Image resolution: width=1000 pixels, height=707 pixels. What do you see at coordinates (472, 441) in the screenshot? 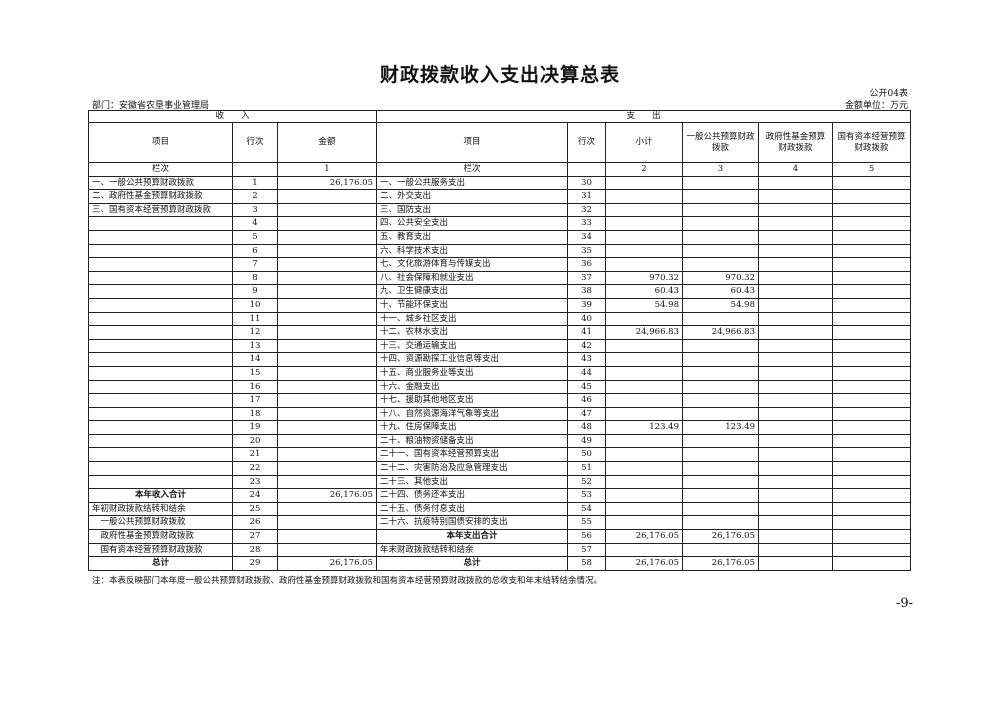
I see `expense-item: 二十、粮油物资储备支出` at bounding box center [472, 441].